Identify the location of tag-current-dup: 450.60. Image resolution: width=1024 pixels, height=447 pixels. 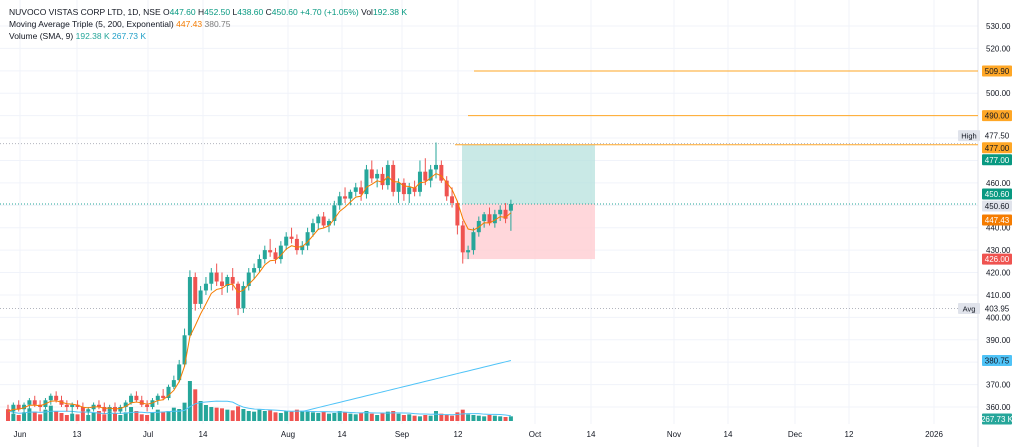
(997, 206).